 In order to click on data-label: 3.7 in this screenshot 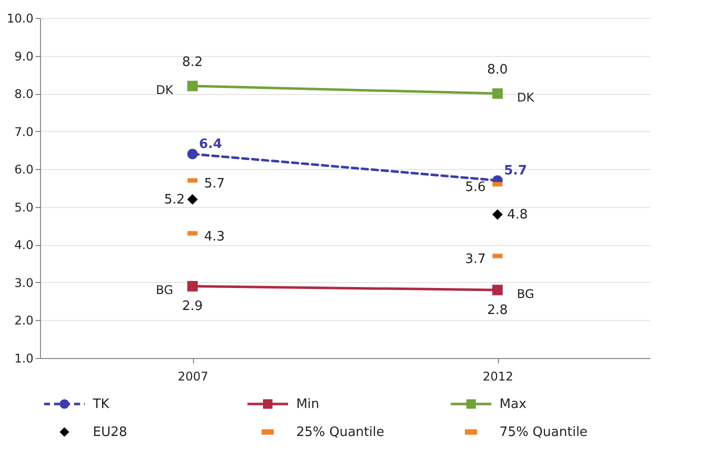, I will do `click(475, 259)`.